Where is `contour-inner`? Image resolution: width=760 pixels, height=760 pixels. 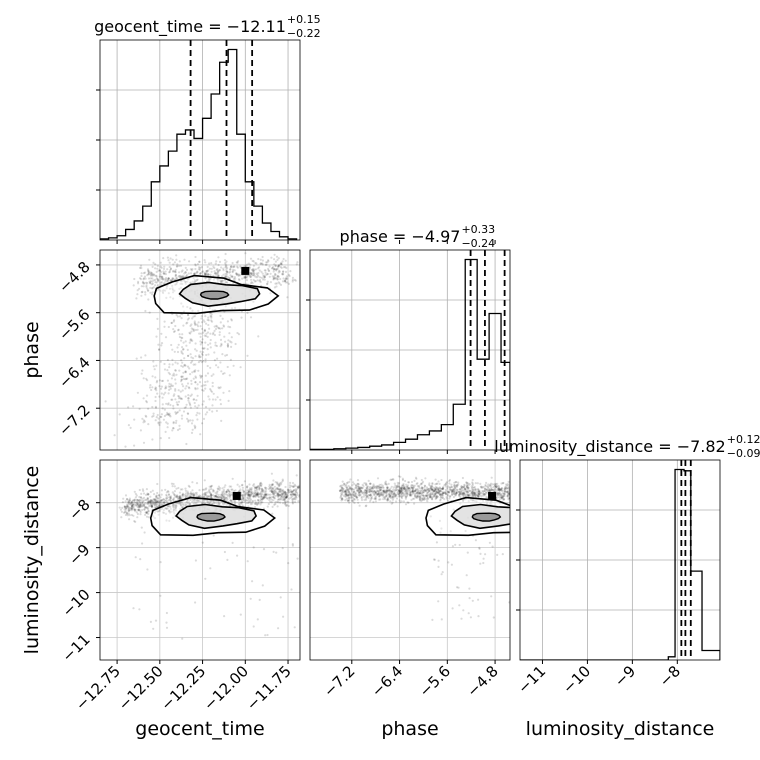 contour-inner is located at coordinates (214, 295).